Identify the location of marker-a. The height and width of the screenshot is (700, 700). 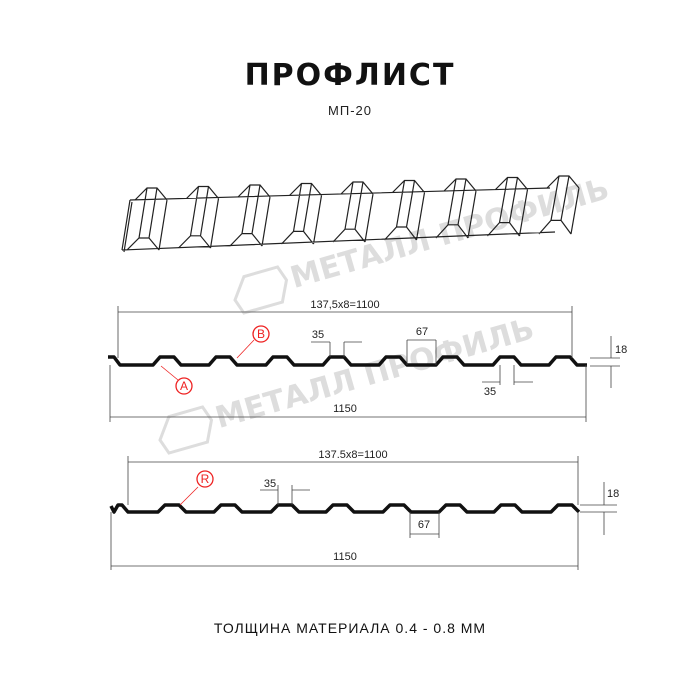
(184, 386).